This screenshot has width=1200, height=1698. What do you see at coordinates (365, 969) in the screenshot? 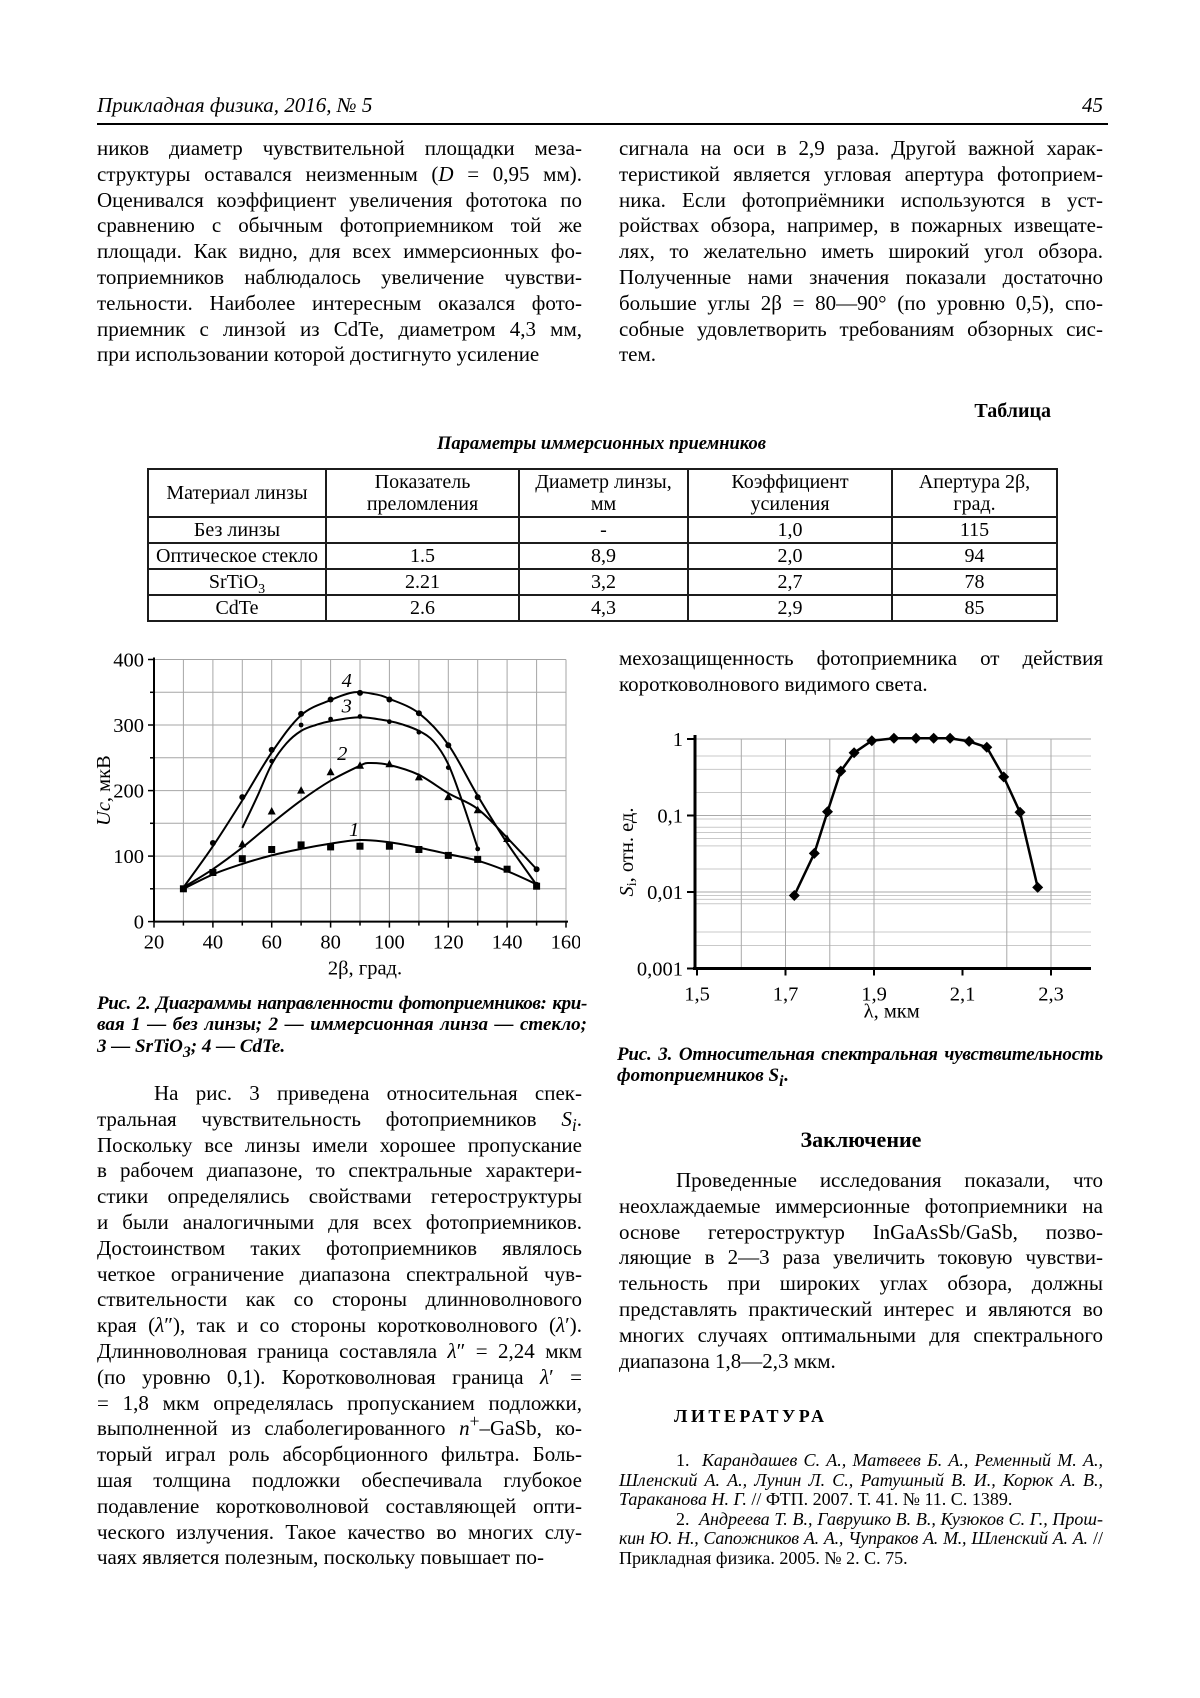
I see `svg-text: 2β, град.` at bounding box center [365, 969].